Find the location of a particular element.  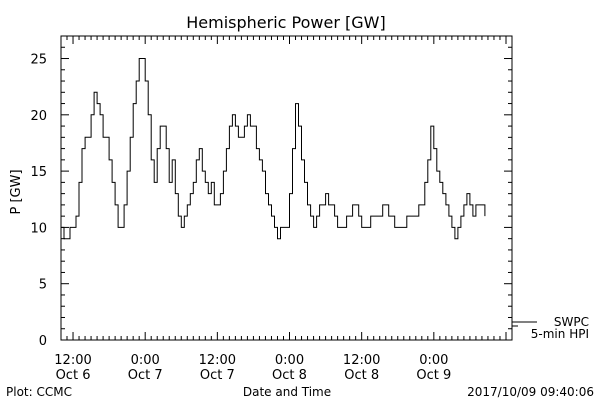

y-tick-label: 25 is located at coordinates (38, 60).